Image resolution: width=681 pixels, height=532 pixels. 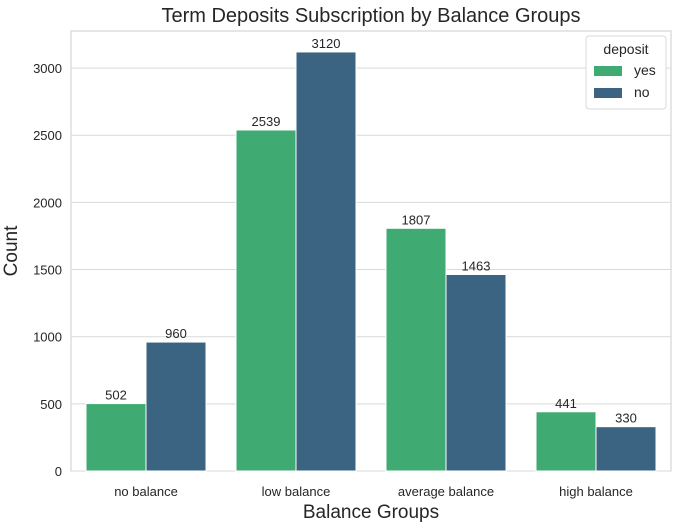 What do you see at coordinates (176, 406) in the screenshot?
I see `bar-no-balance-no` at bounding box center [176, 406].